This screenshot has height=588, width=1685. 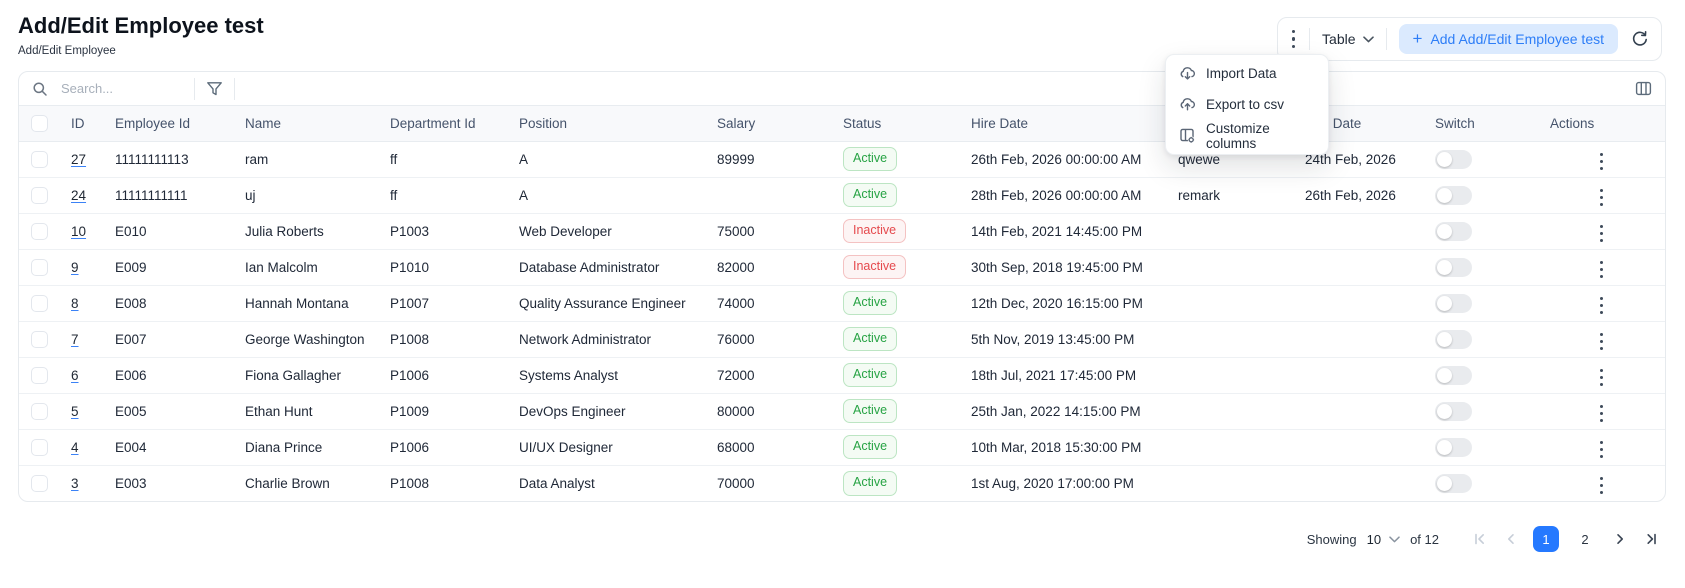 I want to click on cell-position: Quality Assurance Engineer, so click(x=602, y=303).